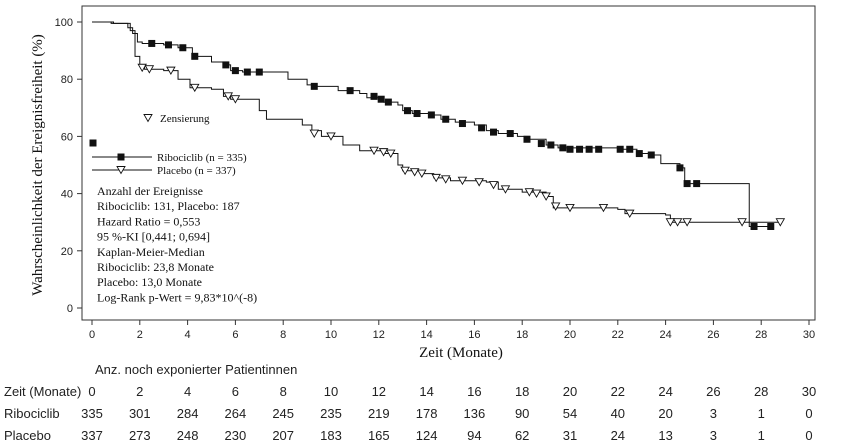 The image size is (861, 446). What do you see at coordinates (32, 413) in the screenshot?
I see `risk-table-ribociclib-label: Ribociclib` at bounding box center [32, 413].